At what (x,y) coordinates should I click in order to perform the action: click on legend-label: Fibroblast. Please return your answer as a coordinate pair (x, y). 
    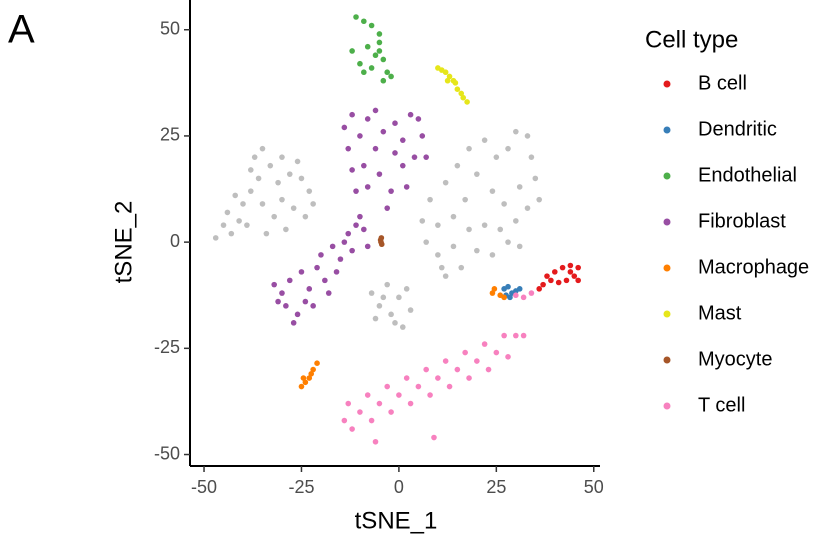
    Looking at the image, I should click on (742, 221).